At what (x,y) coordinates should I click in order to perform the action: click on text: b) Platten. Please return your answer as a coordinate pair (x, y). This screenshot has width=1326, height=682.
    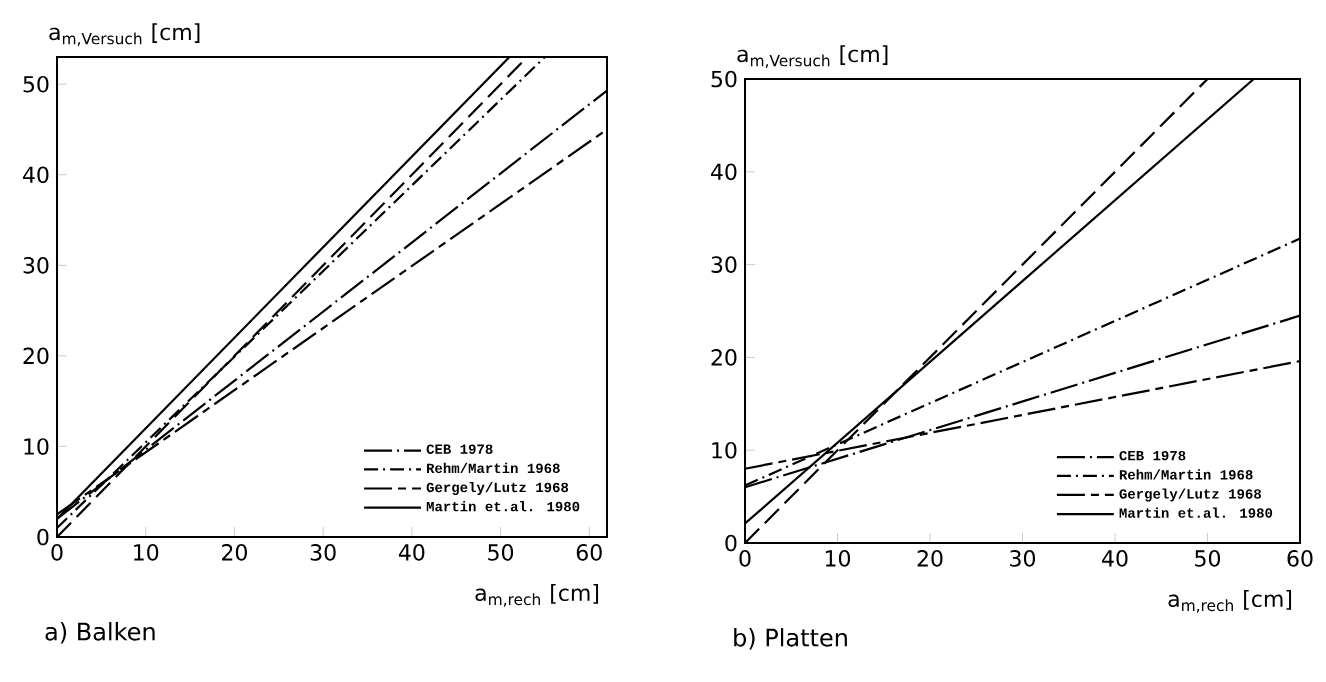
    Looking at the image, I should click on (790, 639).